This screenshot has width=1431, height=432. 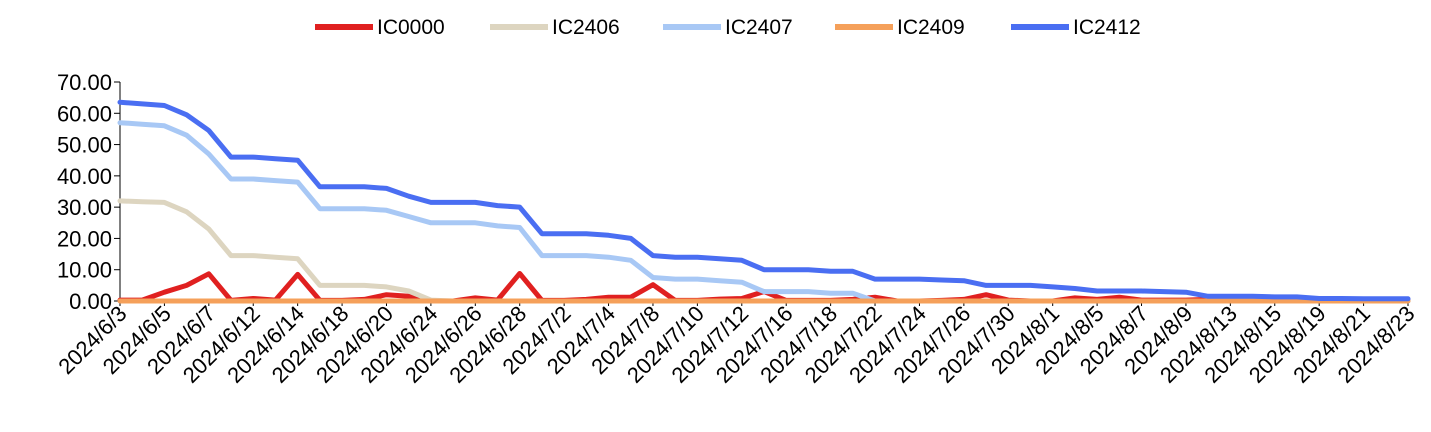 What do you see at coordinates (84, 82) in the screenshot?
I see `y-tick-label: 70.00` at bounding box center [84, 82].